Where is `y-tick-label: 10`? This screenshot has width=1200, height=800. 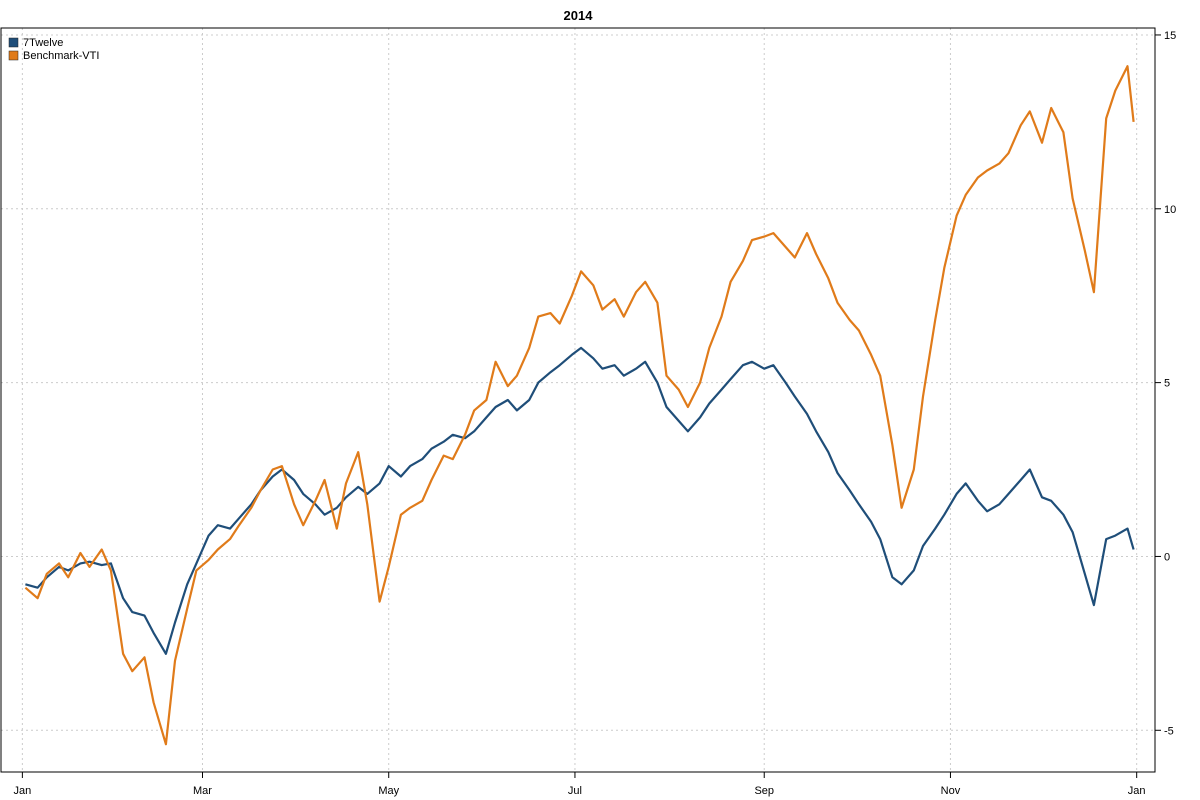 y-tick-label: 10 is located at coordinates (1170, 210).